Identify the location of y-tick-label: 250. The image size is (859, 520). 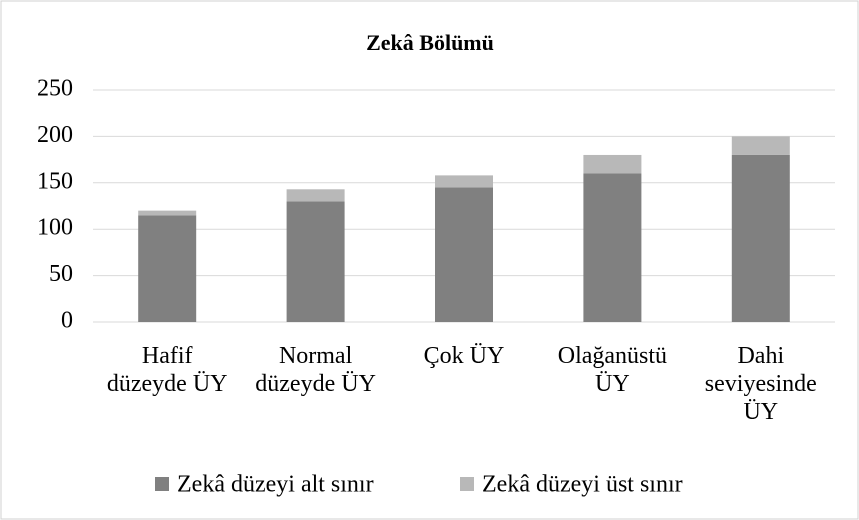
(55, 89).